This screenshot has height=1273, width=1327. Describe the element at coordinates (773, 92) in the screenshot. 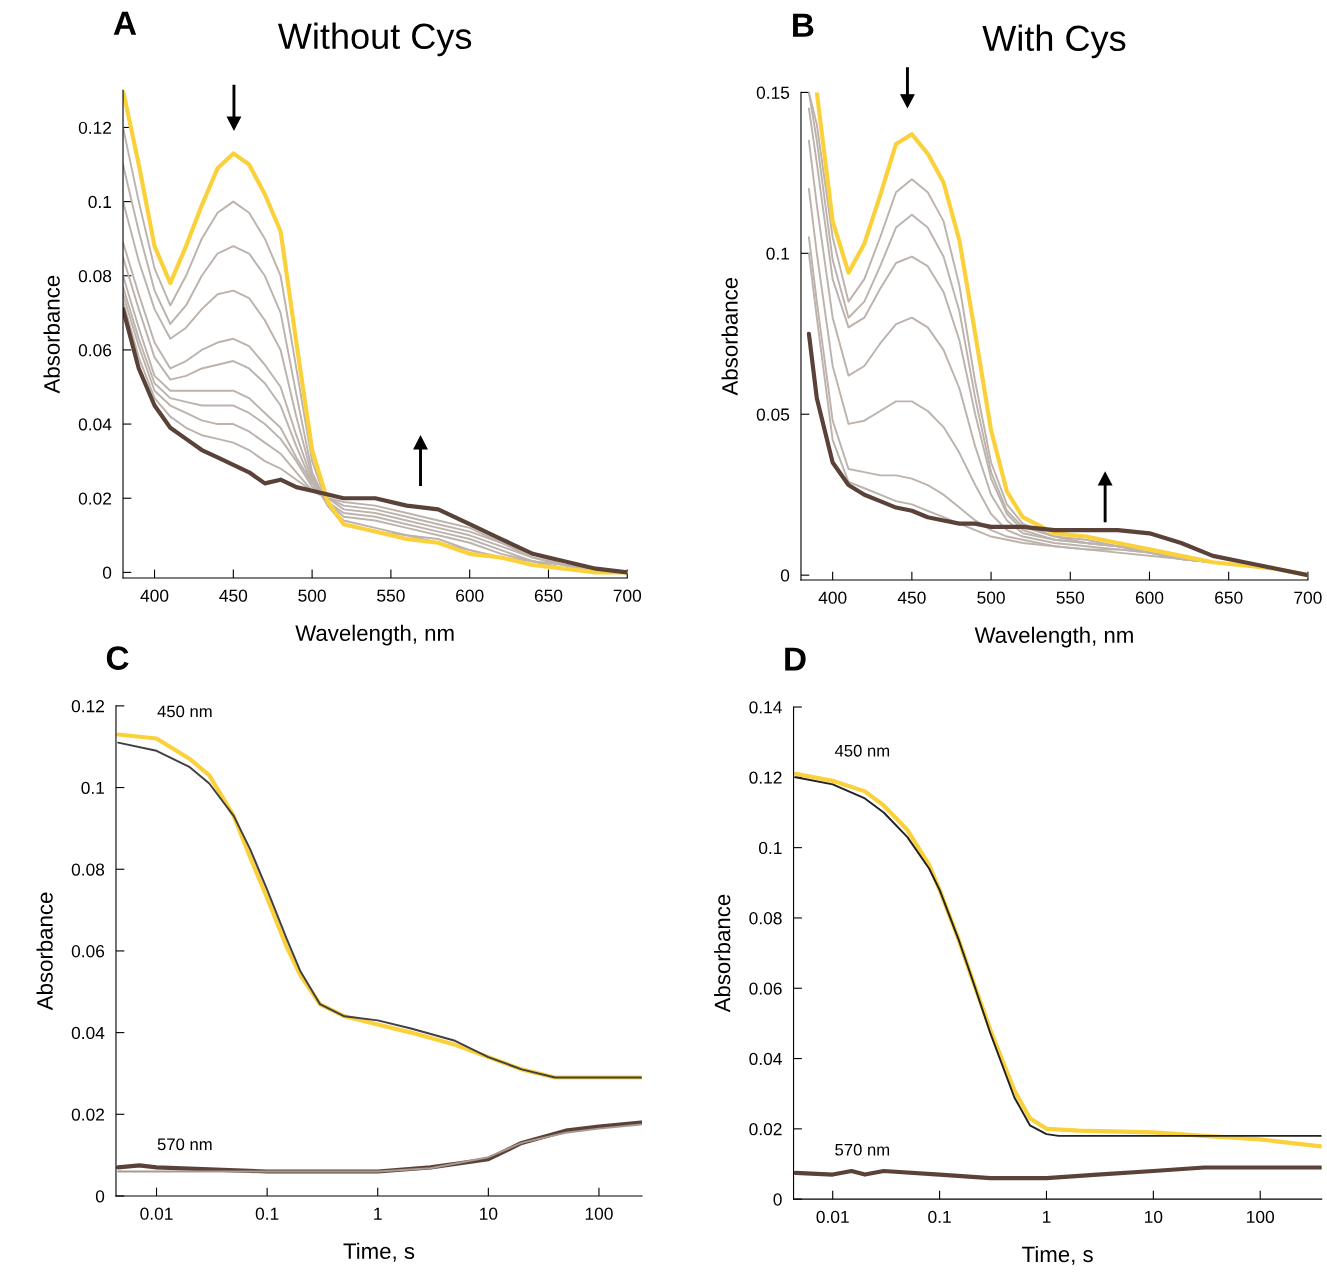

I see `y-tick-label: 0.15` at that location.